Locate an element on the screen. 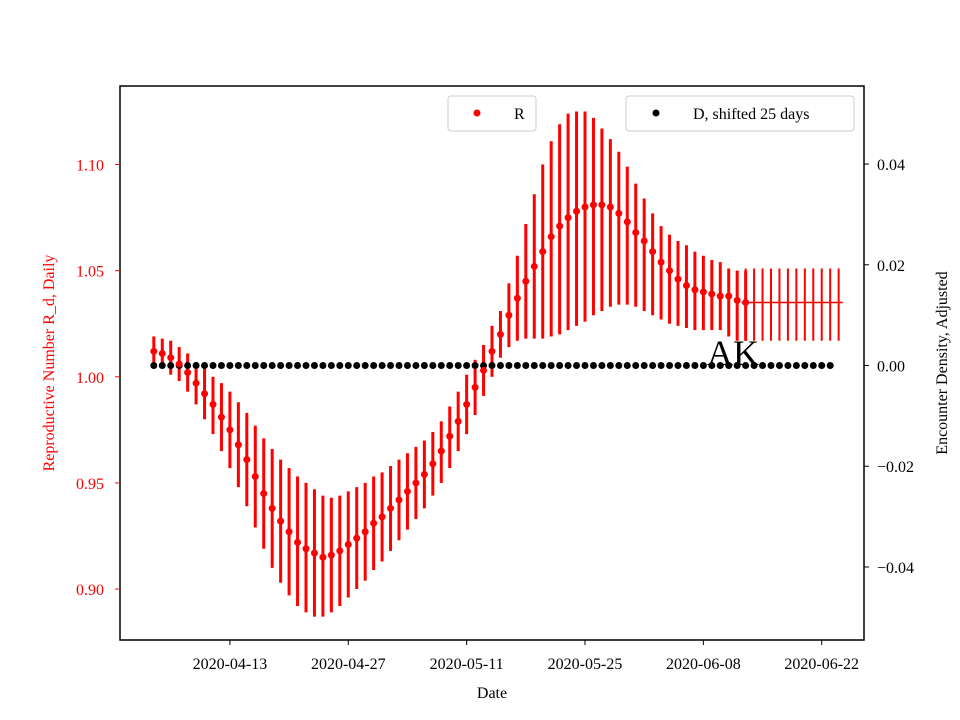  y-left-tick-label: 1.10 is located at coordinates (90, 166).